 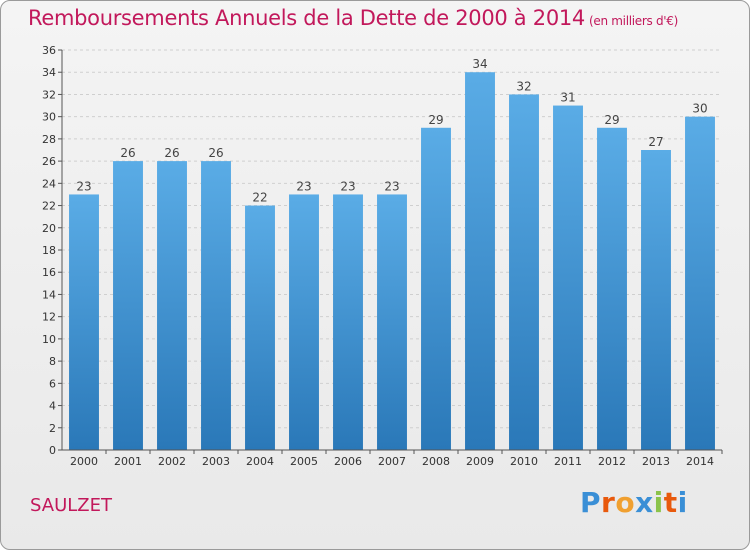 What do you see at coordinates (656, 300) in the screenshot?
I see `bar-2013` at bounding box center [656, 300].